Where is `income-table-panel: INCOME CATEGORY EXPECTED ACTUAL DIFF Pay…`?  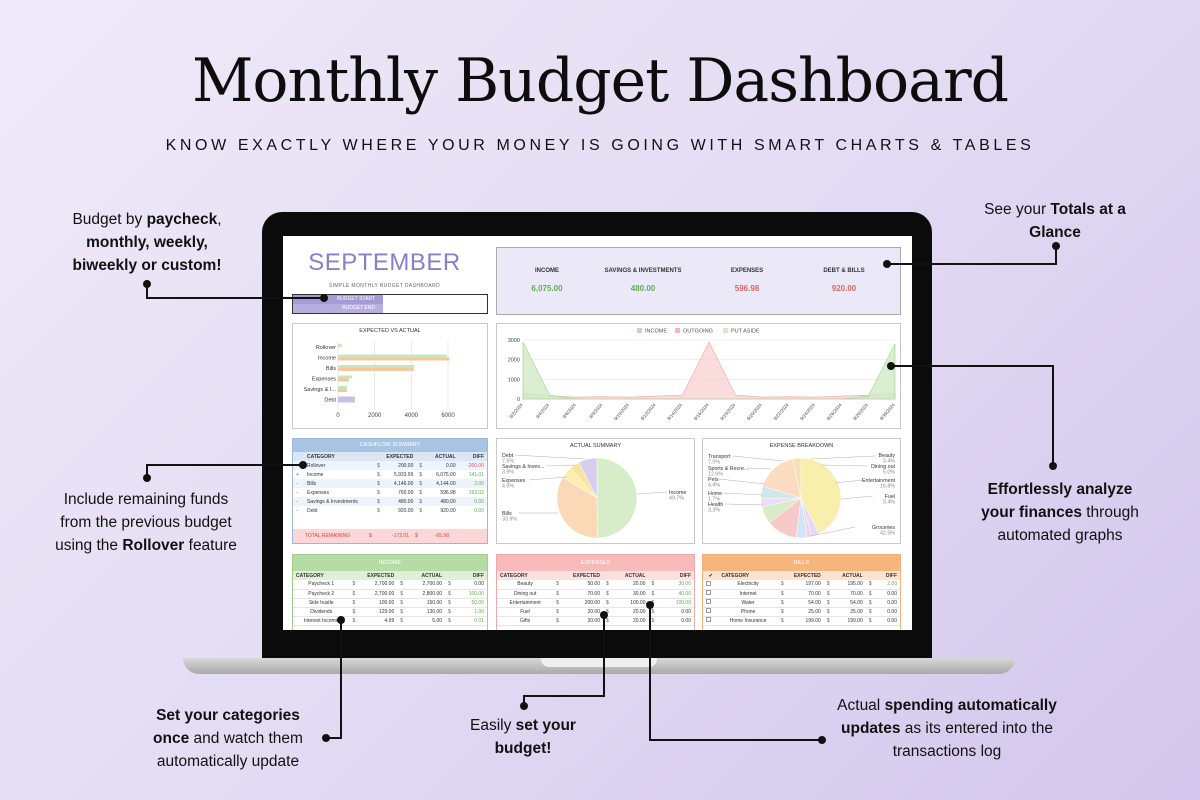 income-table-panel: INCOME CATEGORY EXPECTED ACTUAL DIFF Pay… is located at coordinates (390, 592).